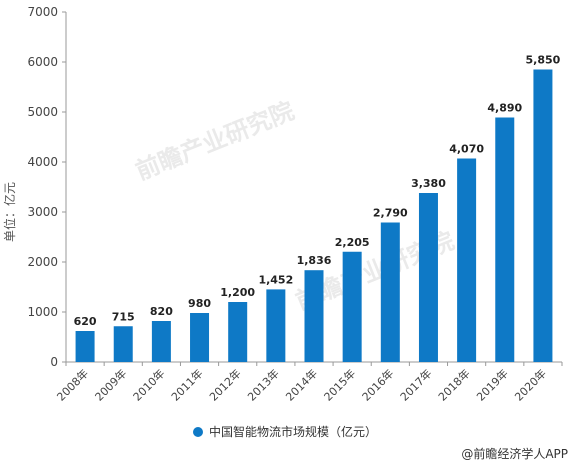 The height and width of the screenshot is (466, 573). I want to click on x-tick-label: 2012年, so click(224, 384).